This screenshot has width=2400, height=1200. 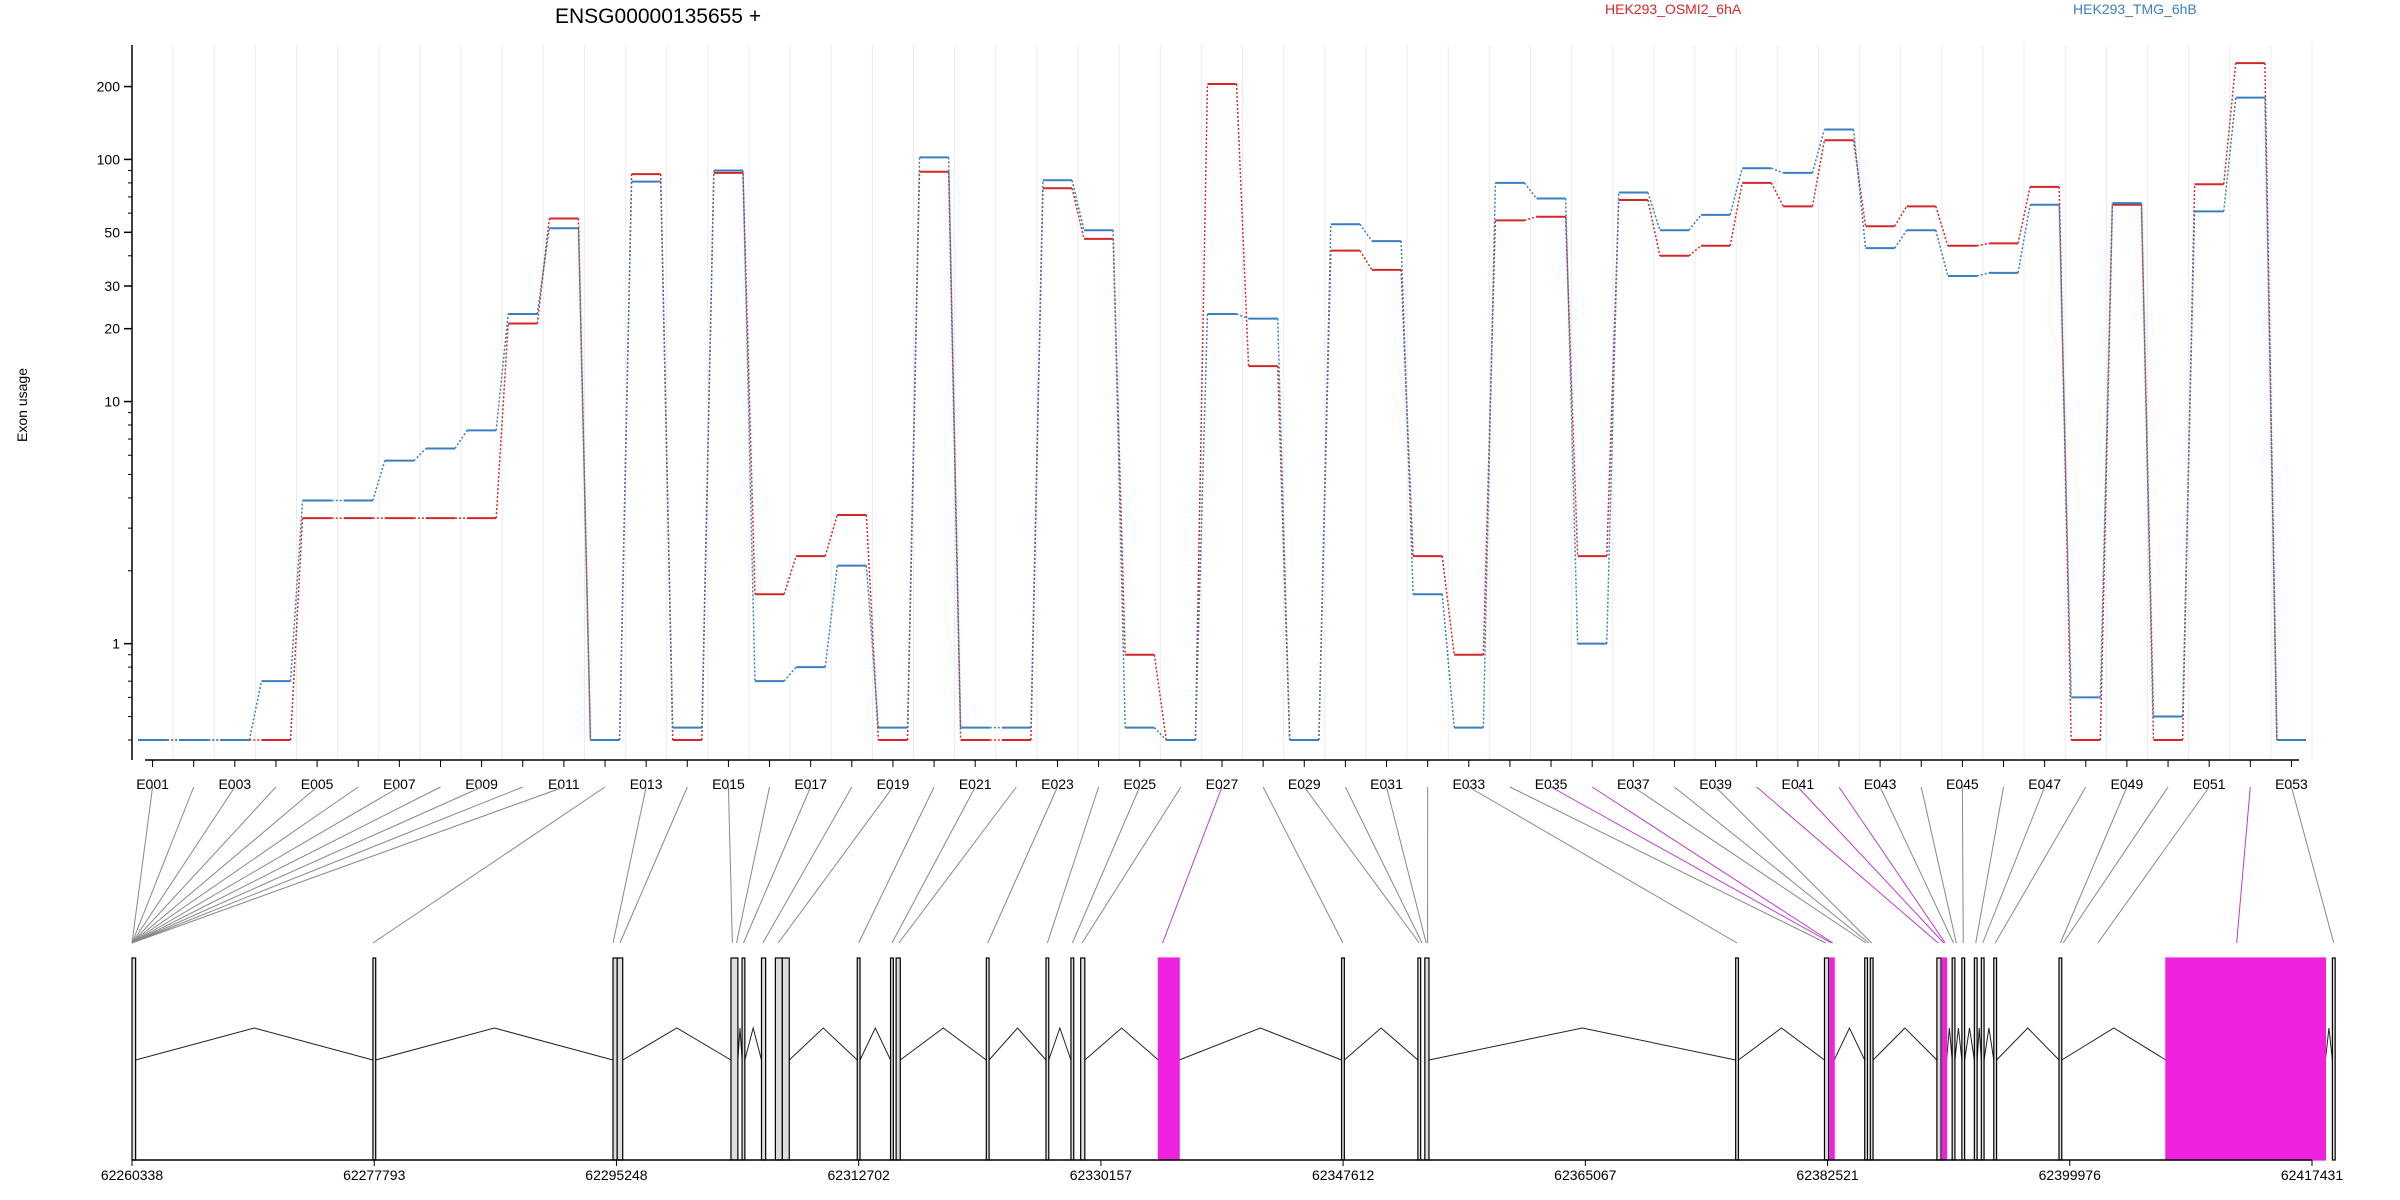 I want to click on x-tick-label: E053, so click(x=2291, y=784).